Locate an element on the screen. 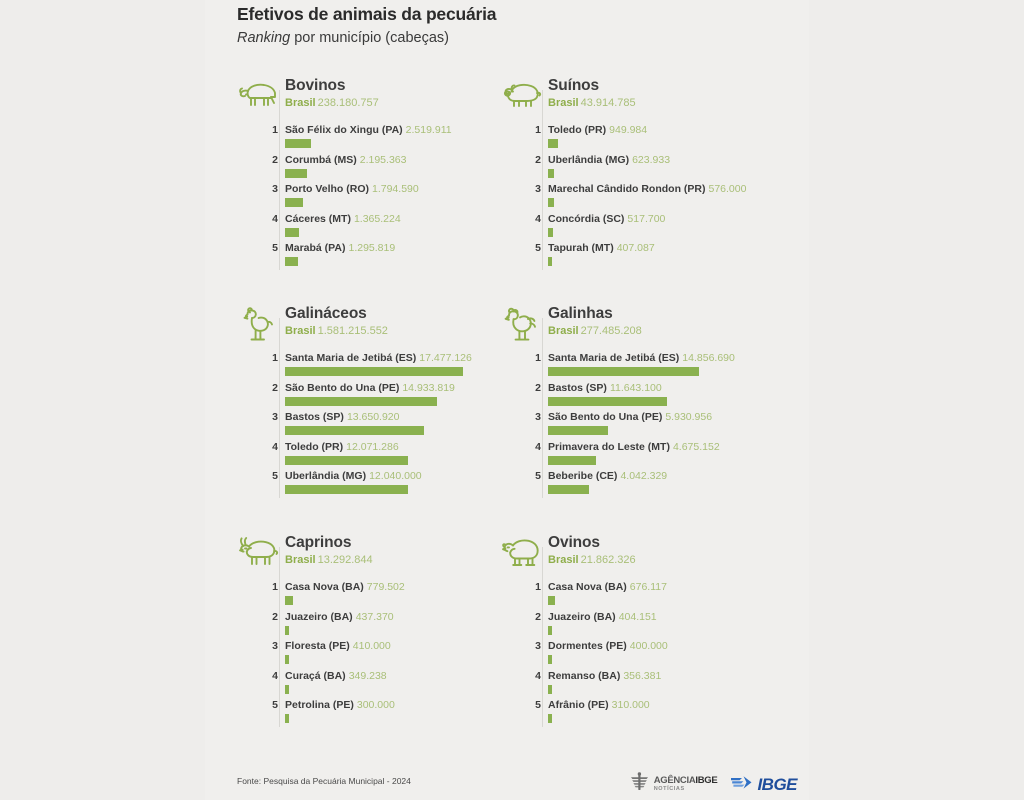 Image resolution: width=1024 pixels, height=800 pixels. rank-label: Bastos (SP) 13.650.920 is located at coordinates (342, 417).